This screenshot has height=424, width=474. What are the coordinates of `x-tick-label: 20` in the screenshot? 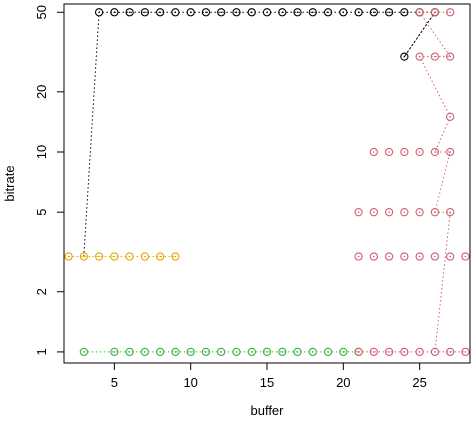 It's located at (343, 382).